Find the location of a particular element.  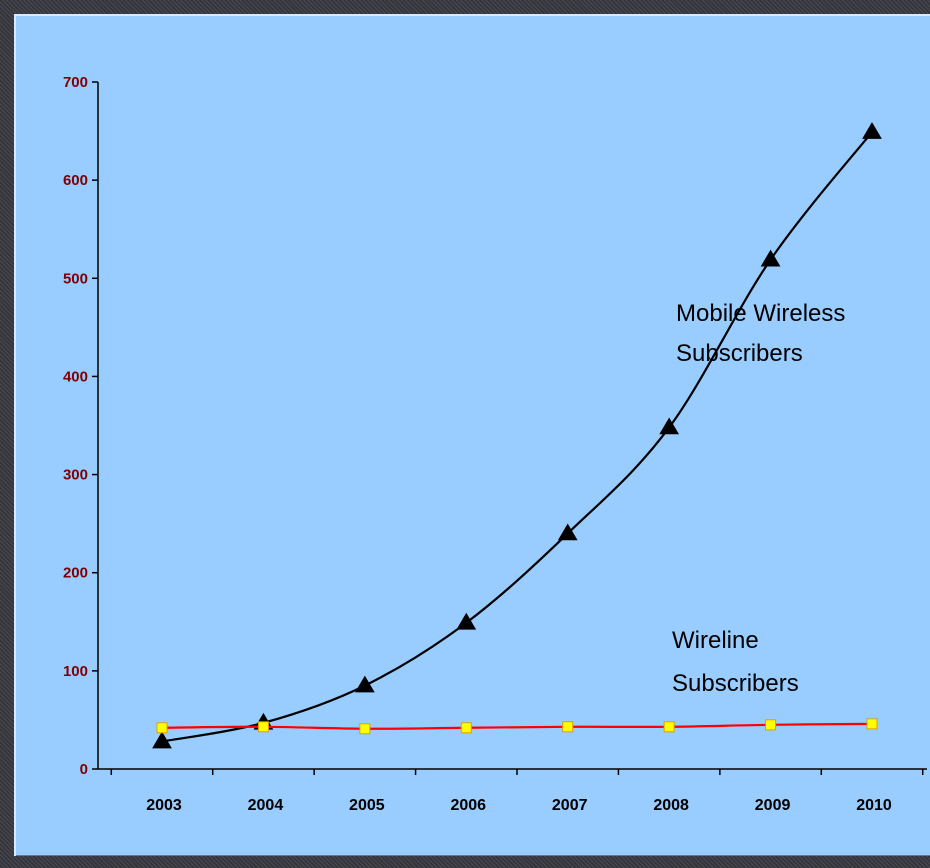

annotation-wireline-line2: Subscribers is located at coordinates (735, 683).